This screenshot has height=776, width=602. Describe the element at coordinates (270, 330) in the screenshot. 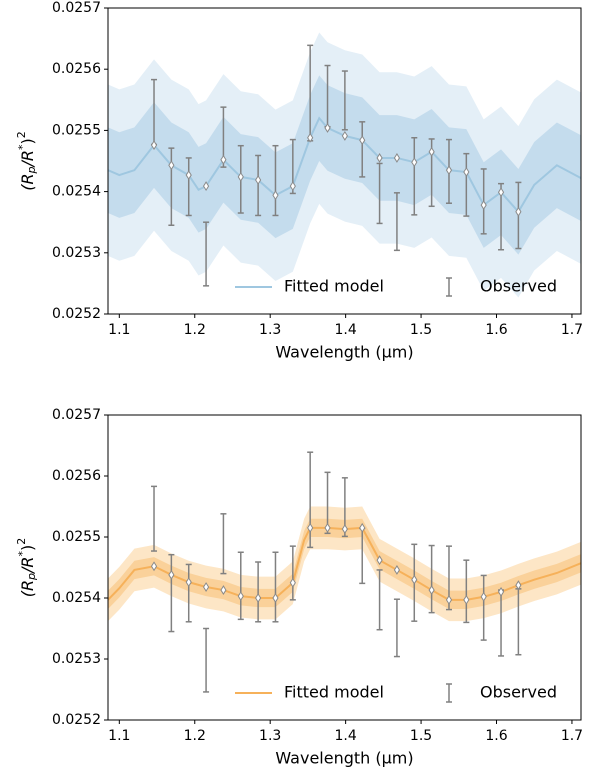

I see `x-tick-label: 1.3` at that location.